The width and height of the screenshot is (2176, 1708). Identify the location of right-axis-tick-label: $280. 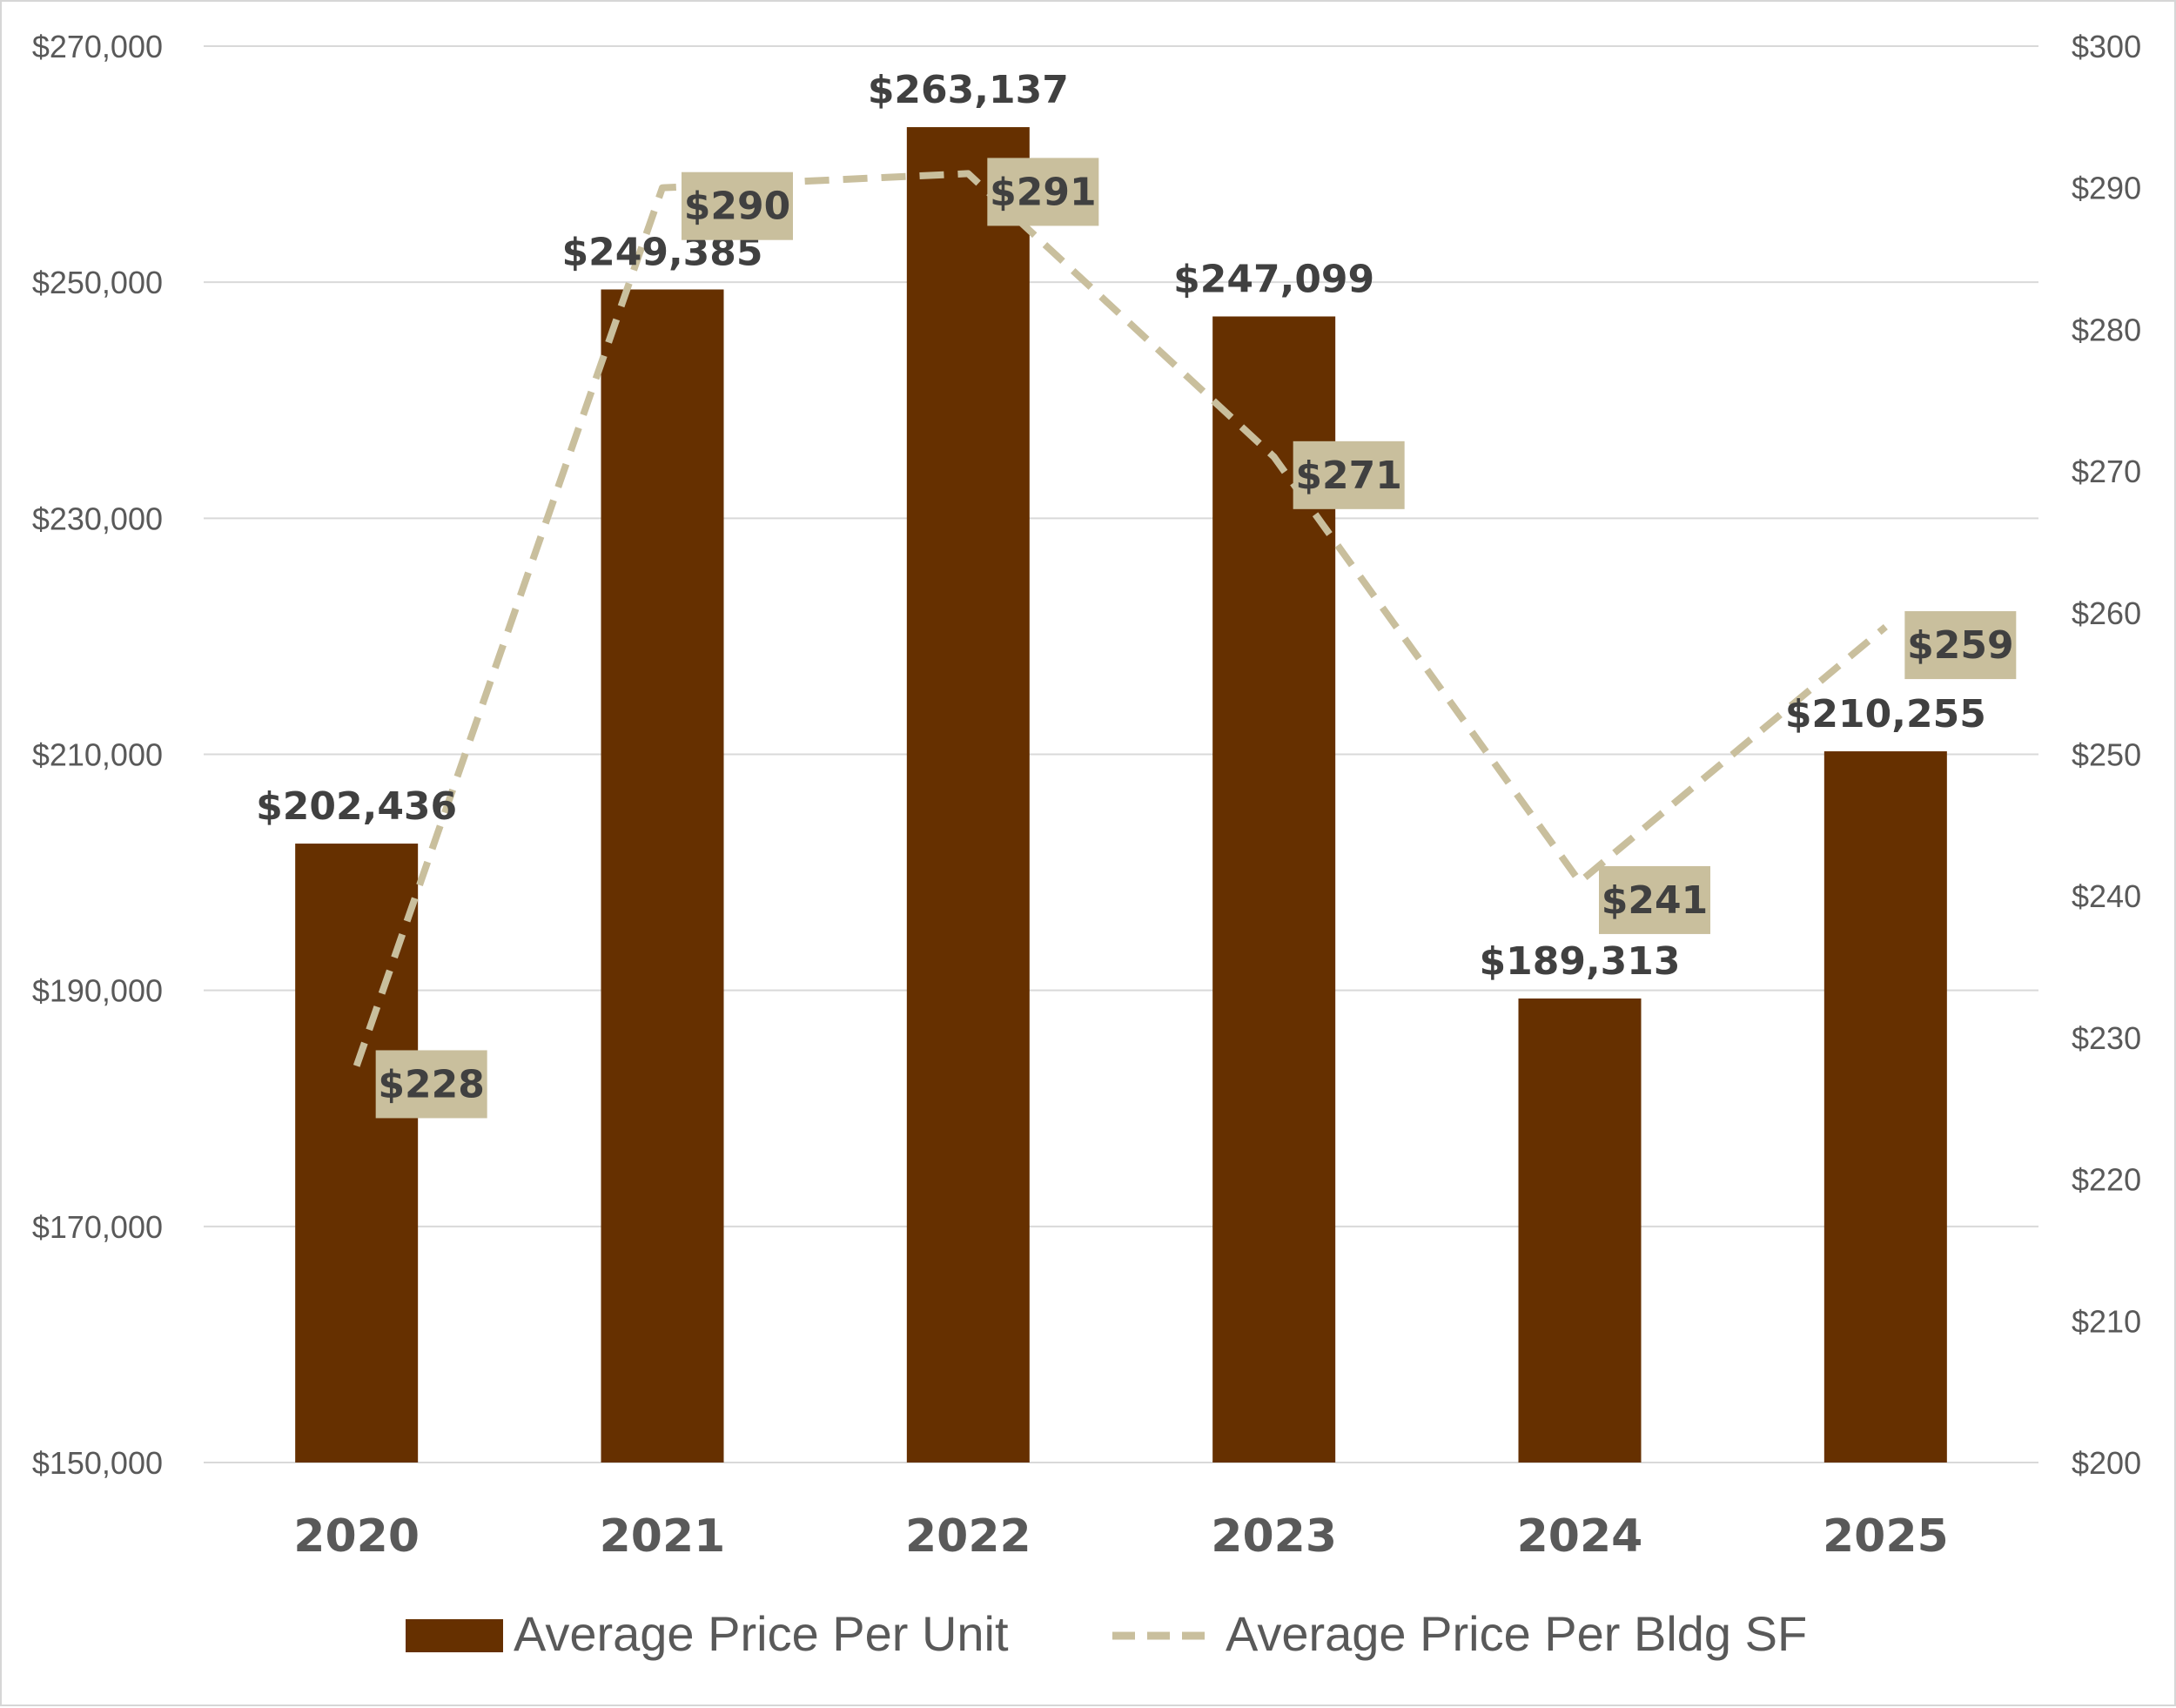
(2106, 329).